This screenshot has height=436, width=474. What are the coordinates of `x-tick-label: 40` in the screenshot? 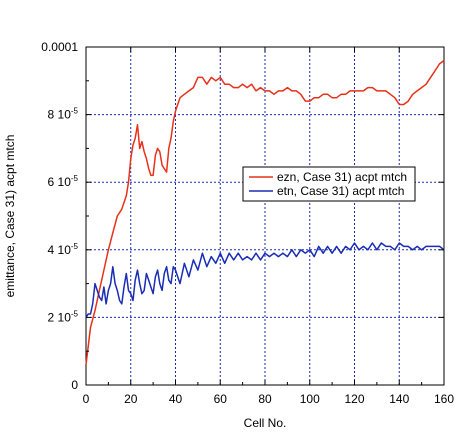 It's located at (176, 399).